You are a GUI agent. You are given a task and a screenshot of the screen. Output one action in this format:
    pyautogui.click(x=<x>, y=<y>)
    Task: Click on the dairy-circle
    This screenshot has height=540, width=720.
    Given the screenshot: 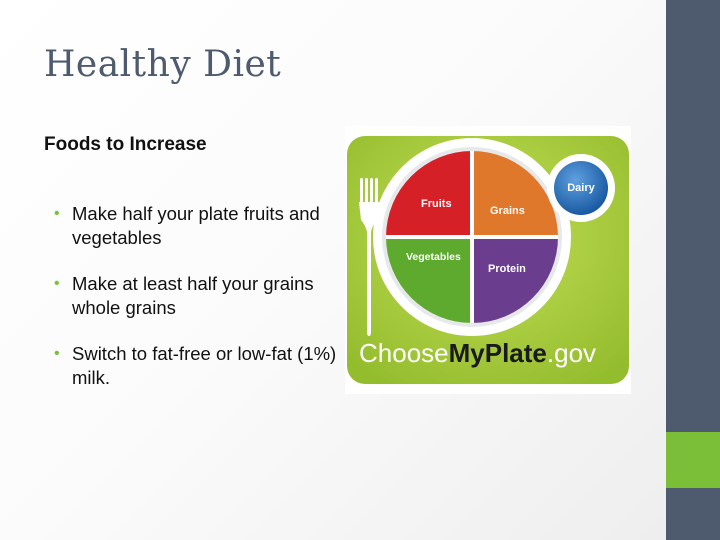 What is the action you would take?
    pyautogui.click(x=581, y=188)
    